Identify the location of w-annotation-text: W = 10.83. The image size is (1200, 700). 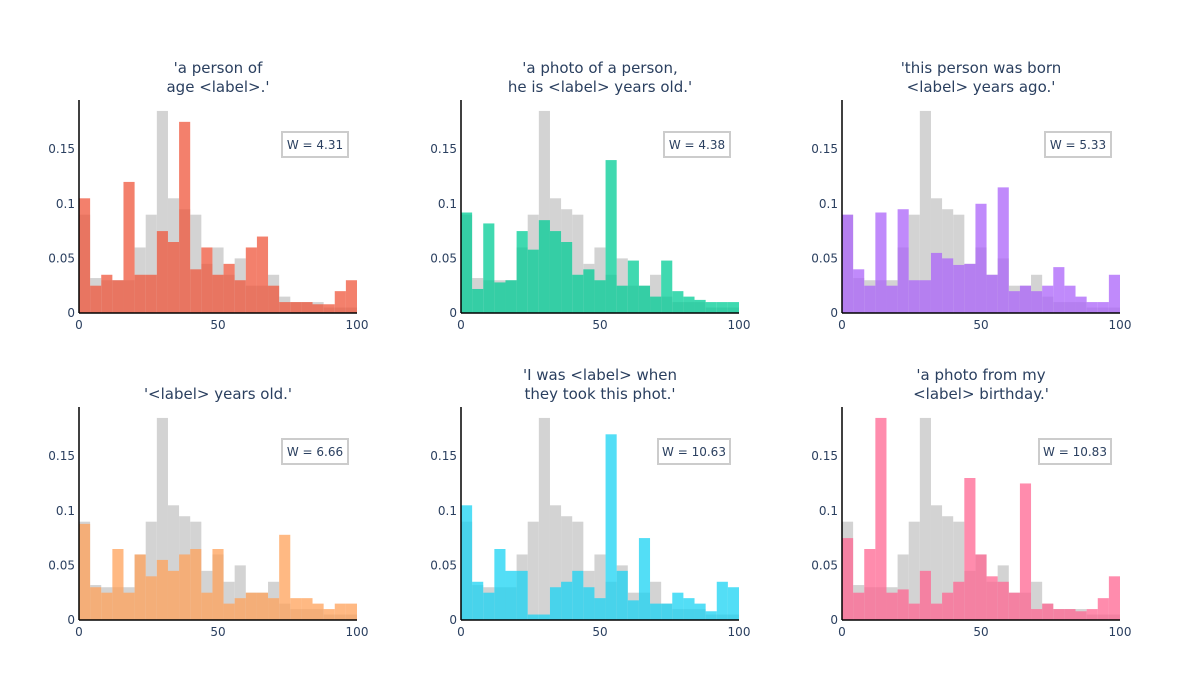
(1075, 452).